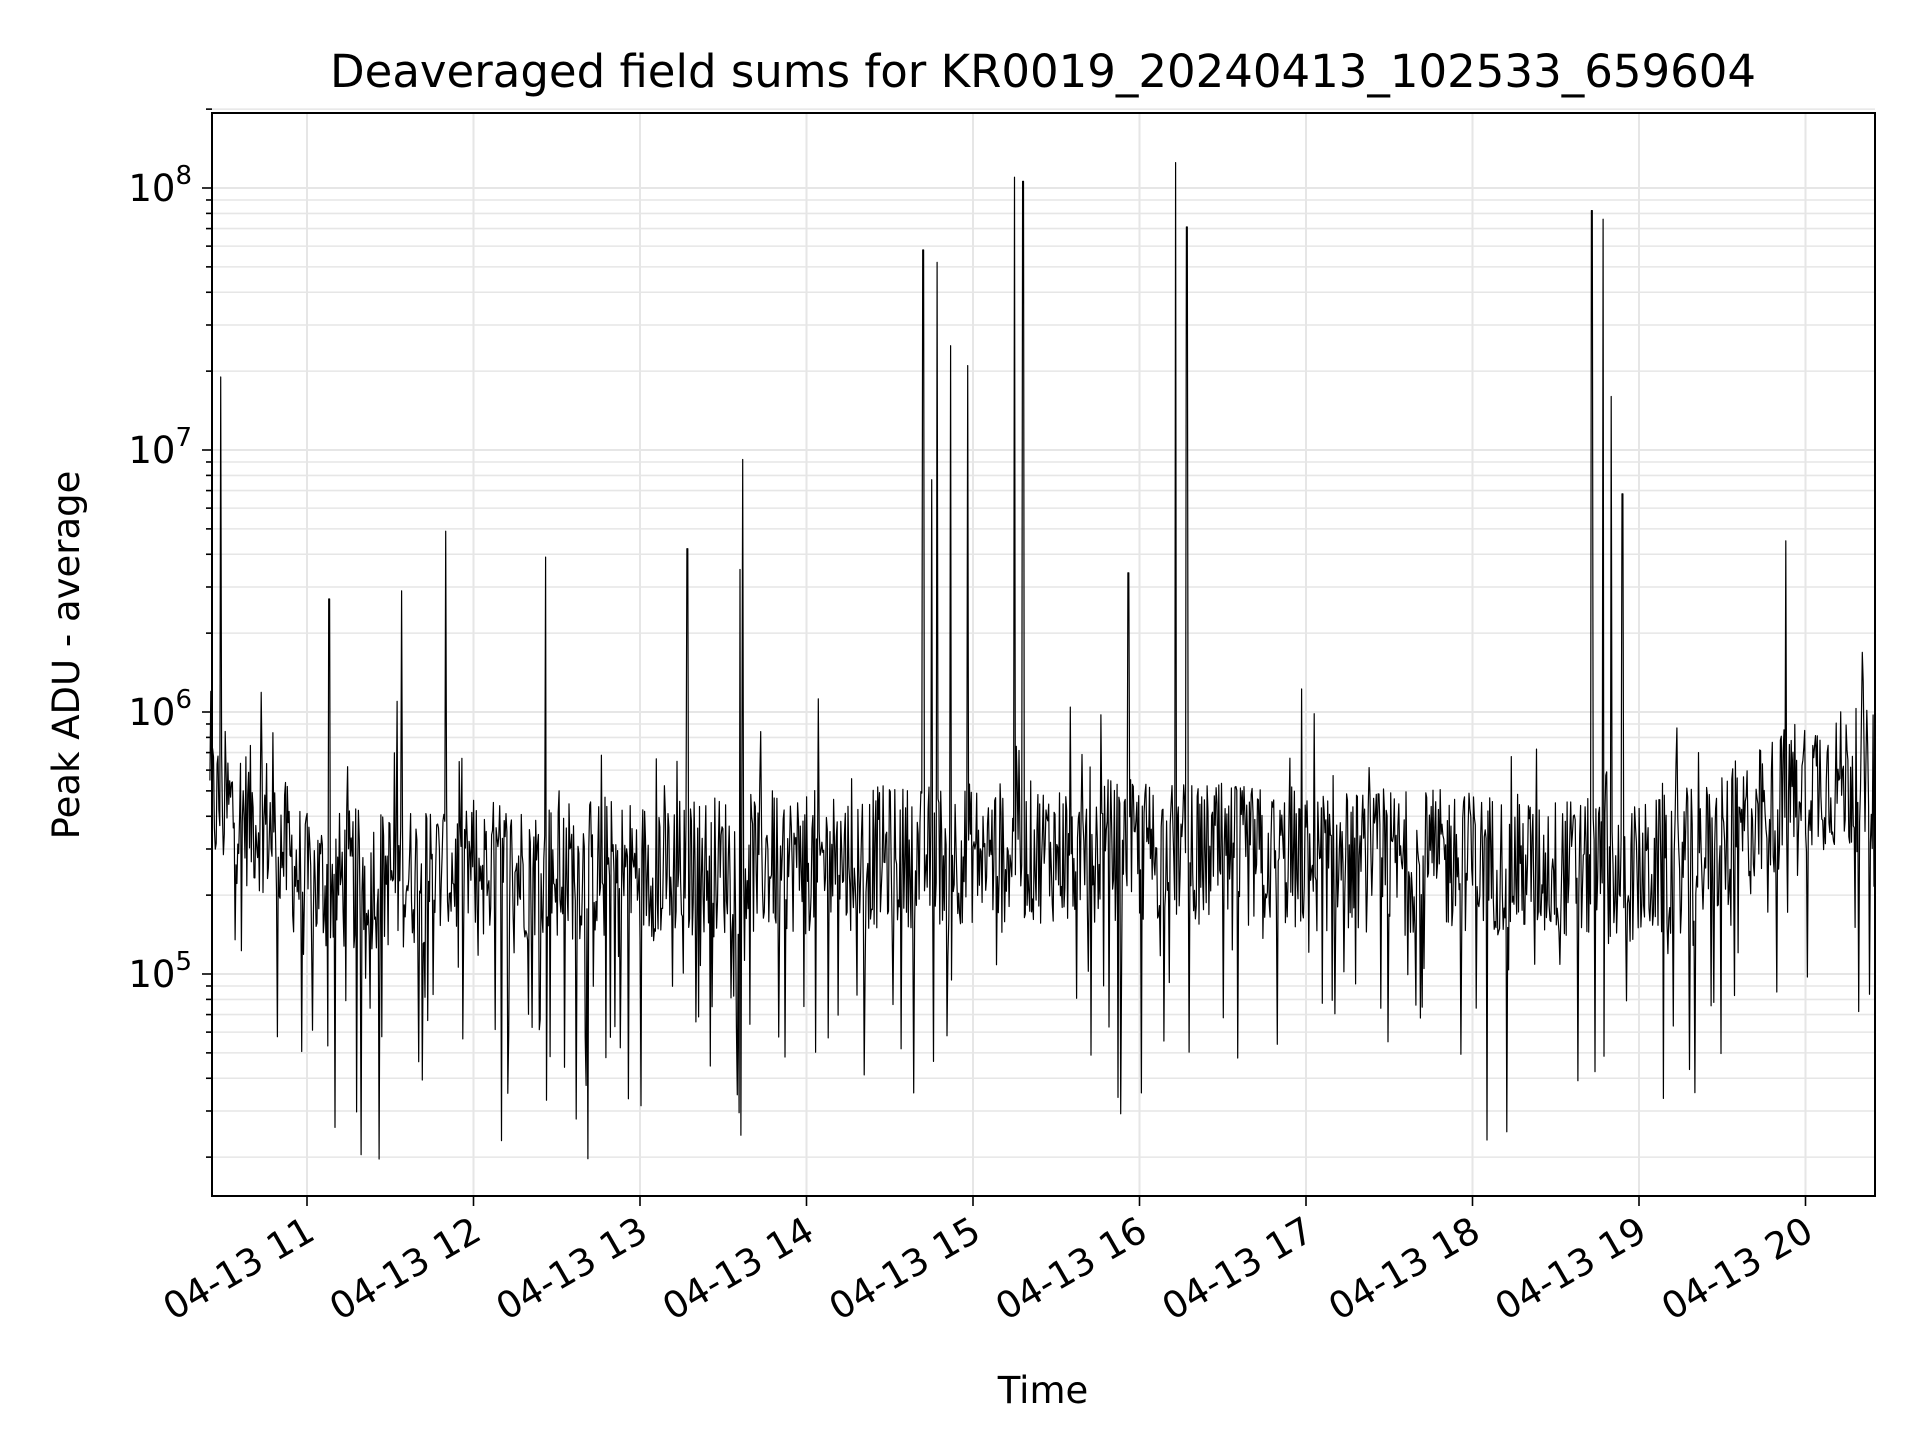  I want to click on x-tick-label: 04-13 13, so click(572, 1269).